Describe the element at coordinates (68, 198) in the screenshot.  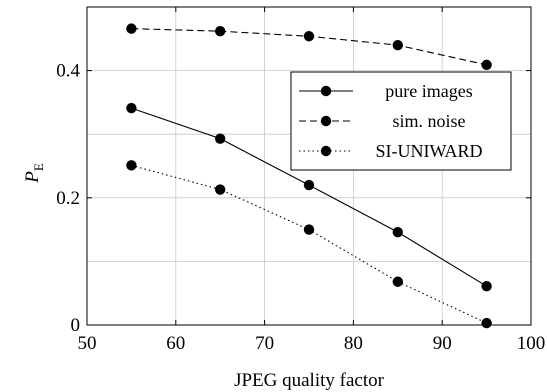
I see `y-tick-label: 0.2` at that location.